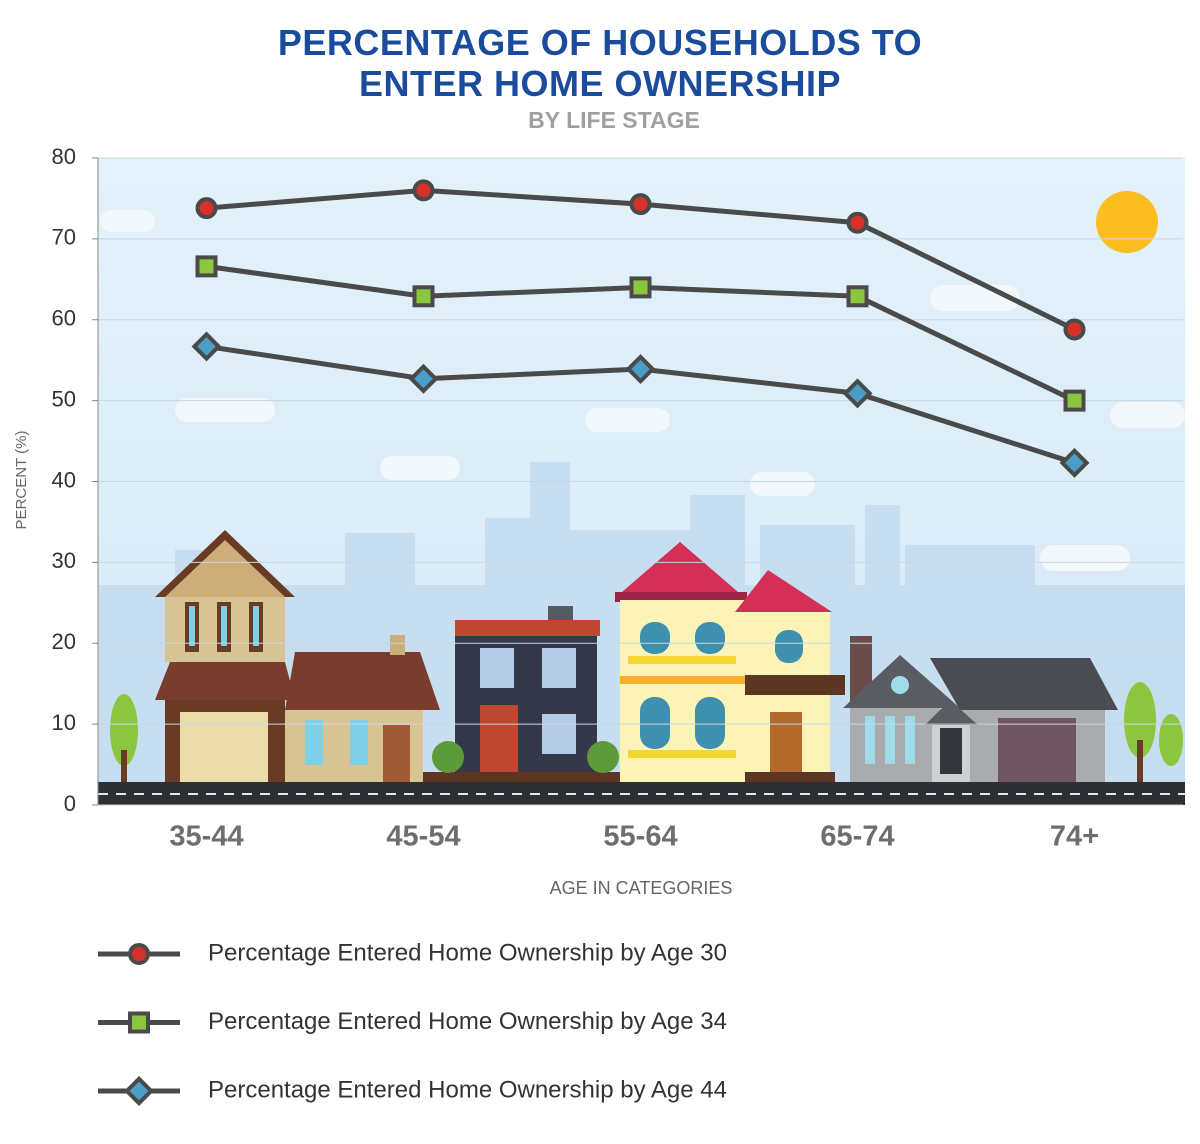 The image size is (1200, 1144). I want to click on subtitle: BY LIFE STAGE, so click(614, 120).